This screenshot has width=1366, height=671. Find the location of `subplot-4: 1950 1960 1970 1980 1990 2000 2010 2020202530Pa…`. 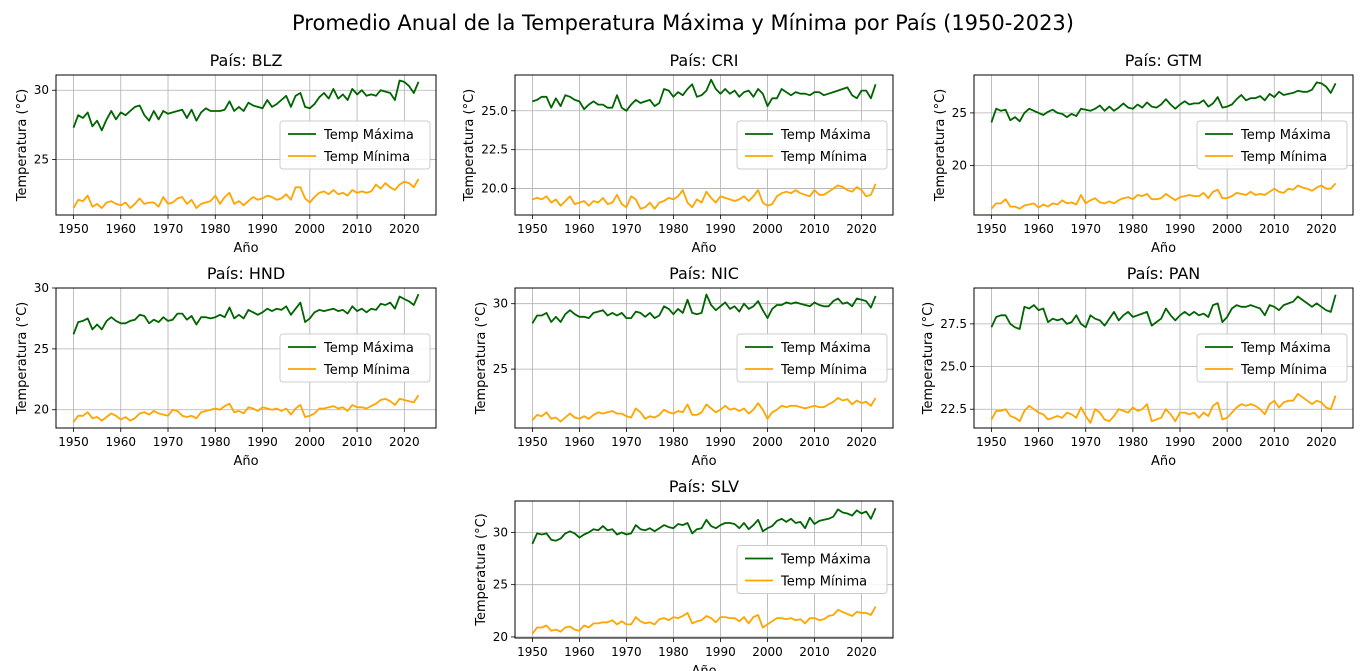

subplot-4: 1950 1960 1970 1980 1990 2000 2010 2020202530Pa… is located at coordinates (226, 366).